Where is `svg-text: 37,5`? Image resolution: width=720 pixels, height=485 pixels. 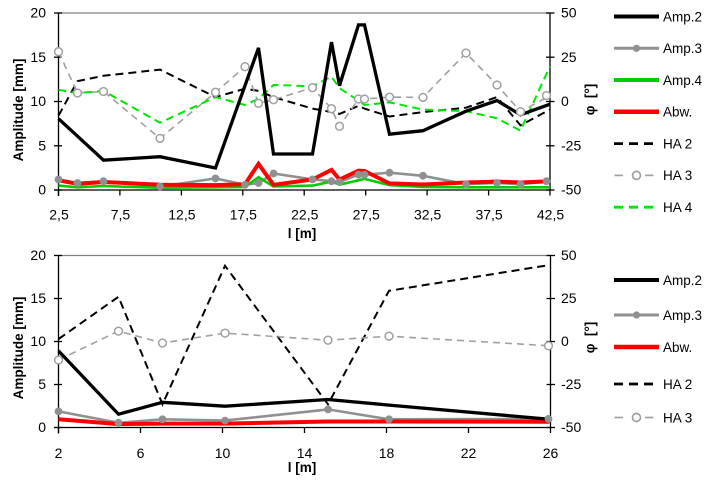 svg-text: 37,5 is located at coordinates (488, 214).